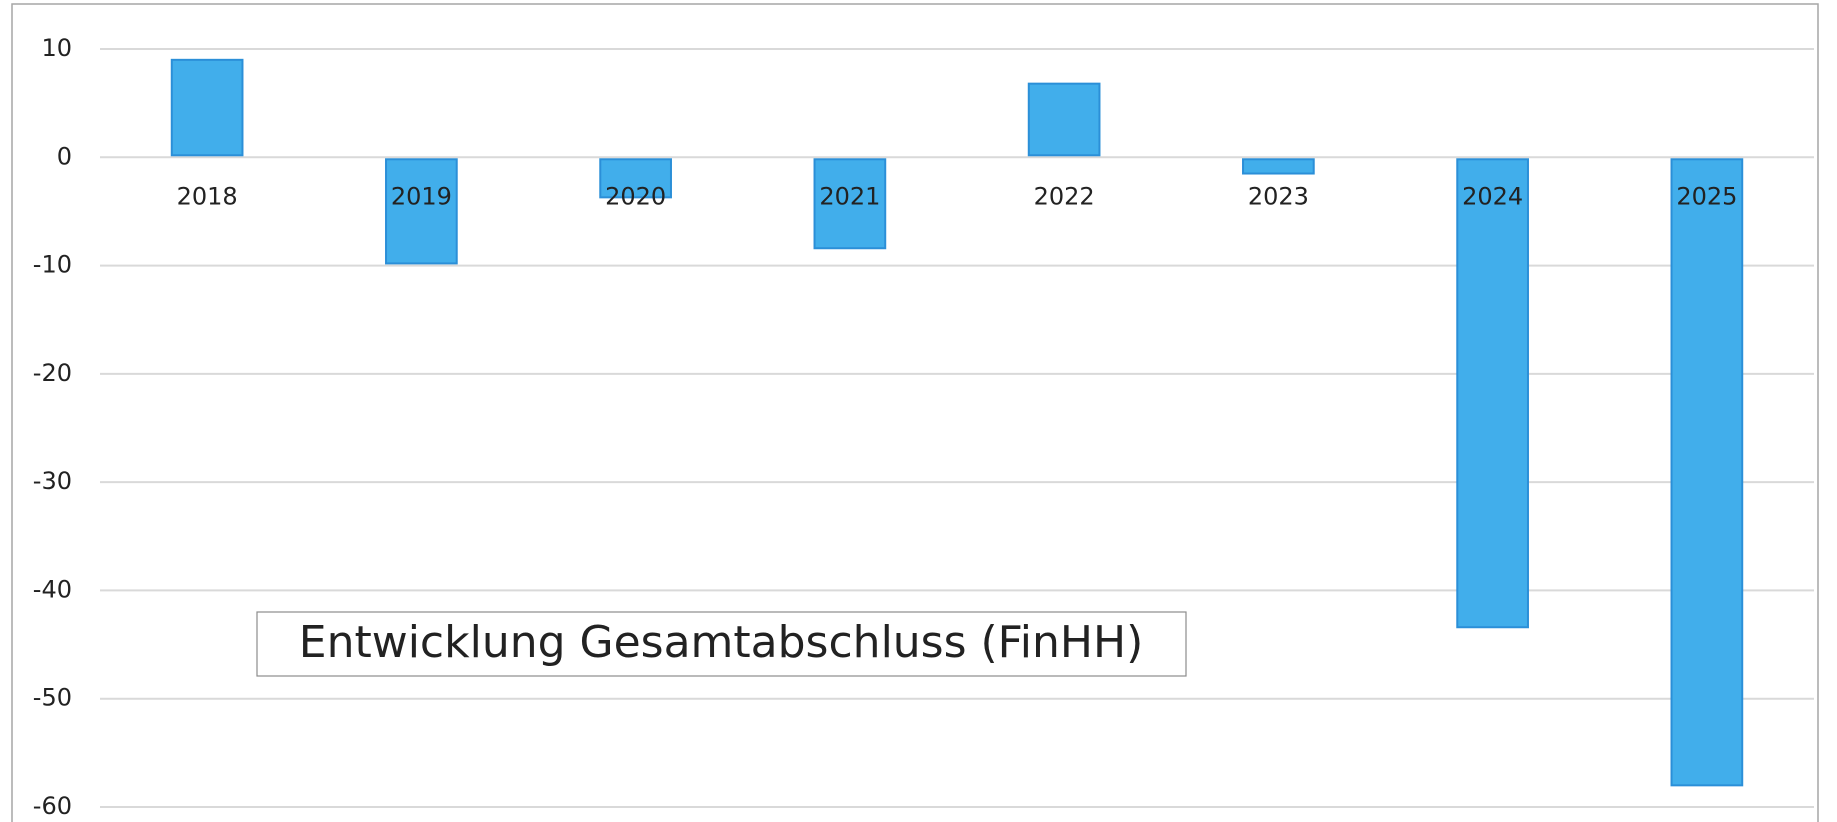  I want to click on y-tick-label: 10, so click(56, 48).